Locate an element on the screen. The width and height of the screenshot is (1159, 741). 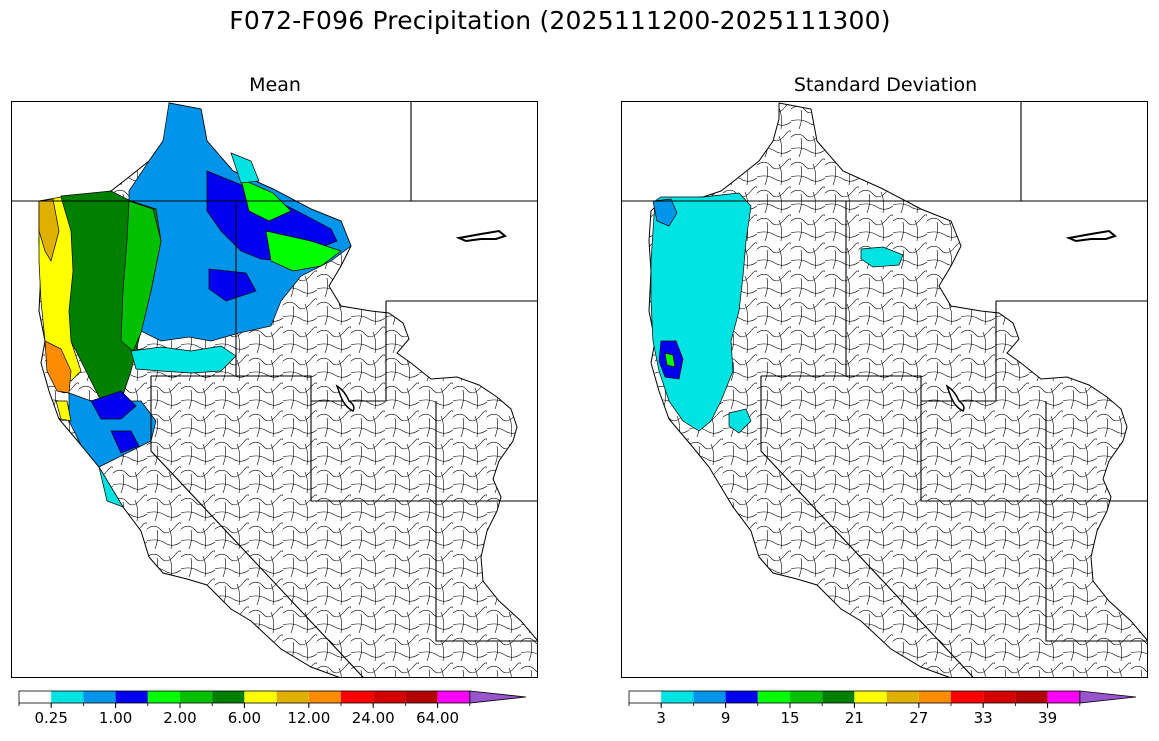
mean-colorbar-tick-label: 0.25 is located at coordinates (50, 718).